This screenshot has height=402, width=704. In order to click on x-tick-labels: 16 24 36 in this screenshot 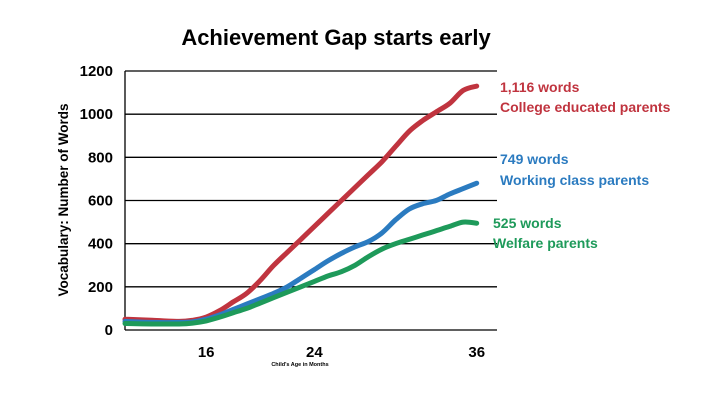, I will do `click(341, 352)`.